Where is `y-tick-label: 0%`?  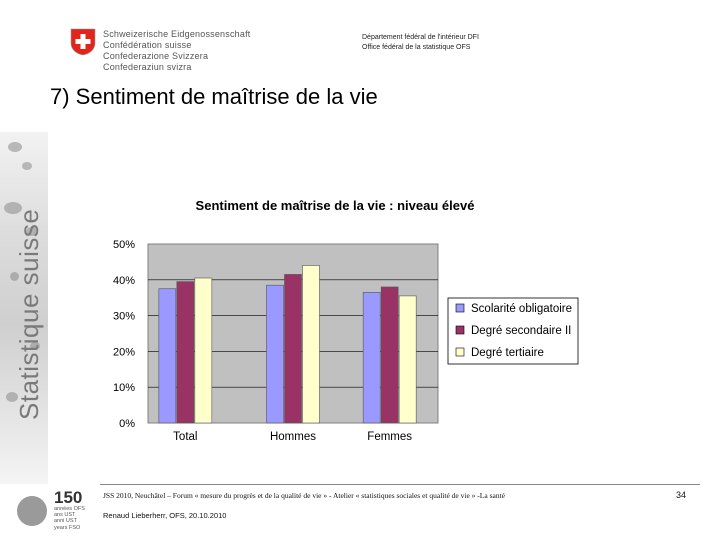
y-tick-label: 0% is located at coordinates (127, 424).